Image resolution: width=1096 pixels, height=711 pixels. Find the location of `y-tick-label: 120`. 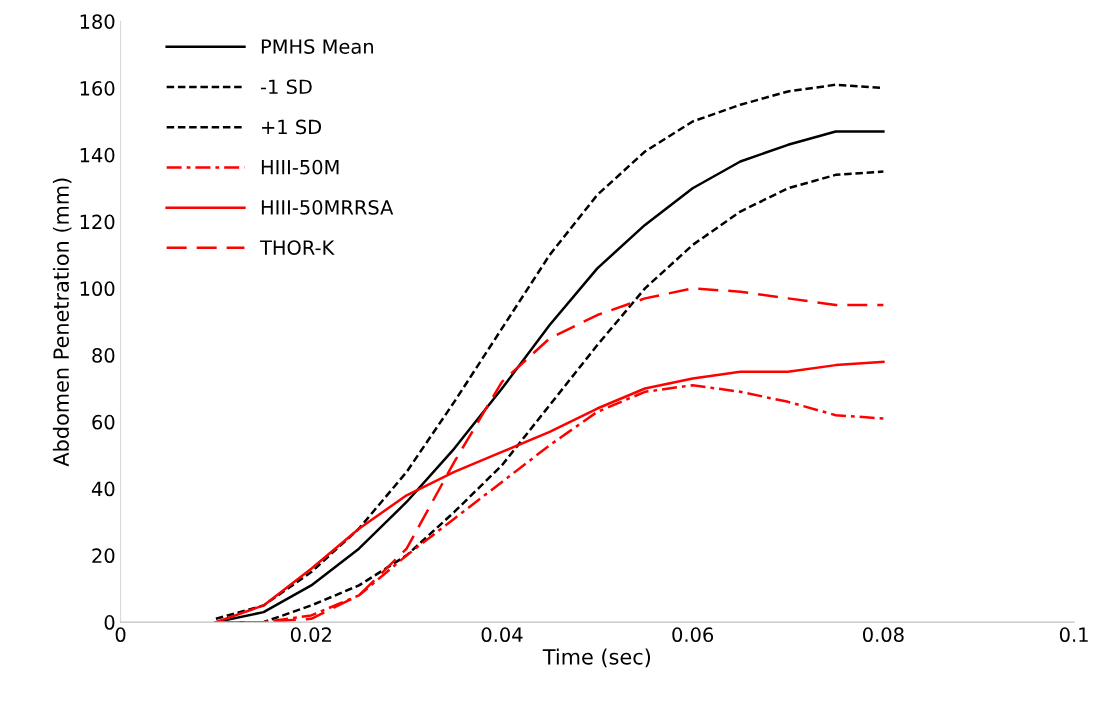

y-tick-label: 120 is located at coordinates (97, 222).